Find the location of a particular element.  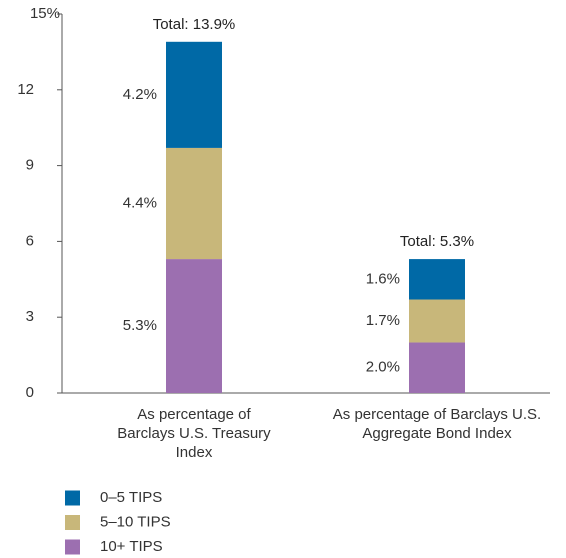

y-tick-label: 12 is located at coordinates (25, 89).